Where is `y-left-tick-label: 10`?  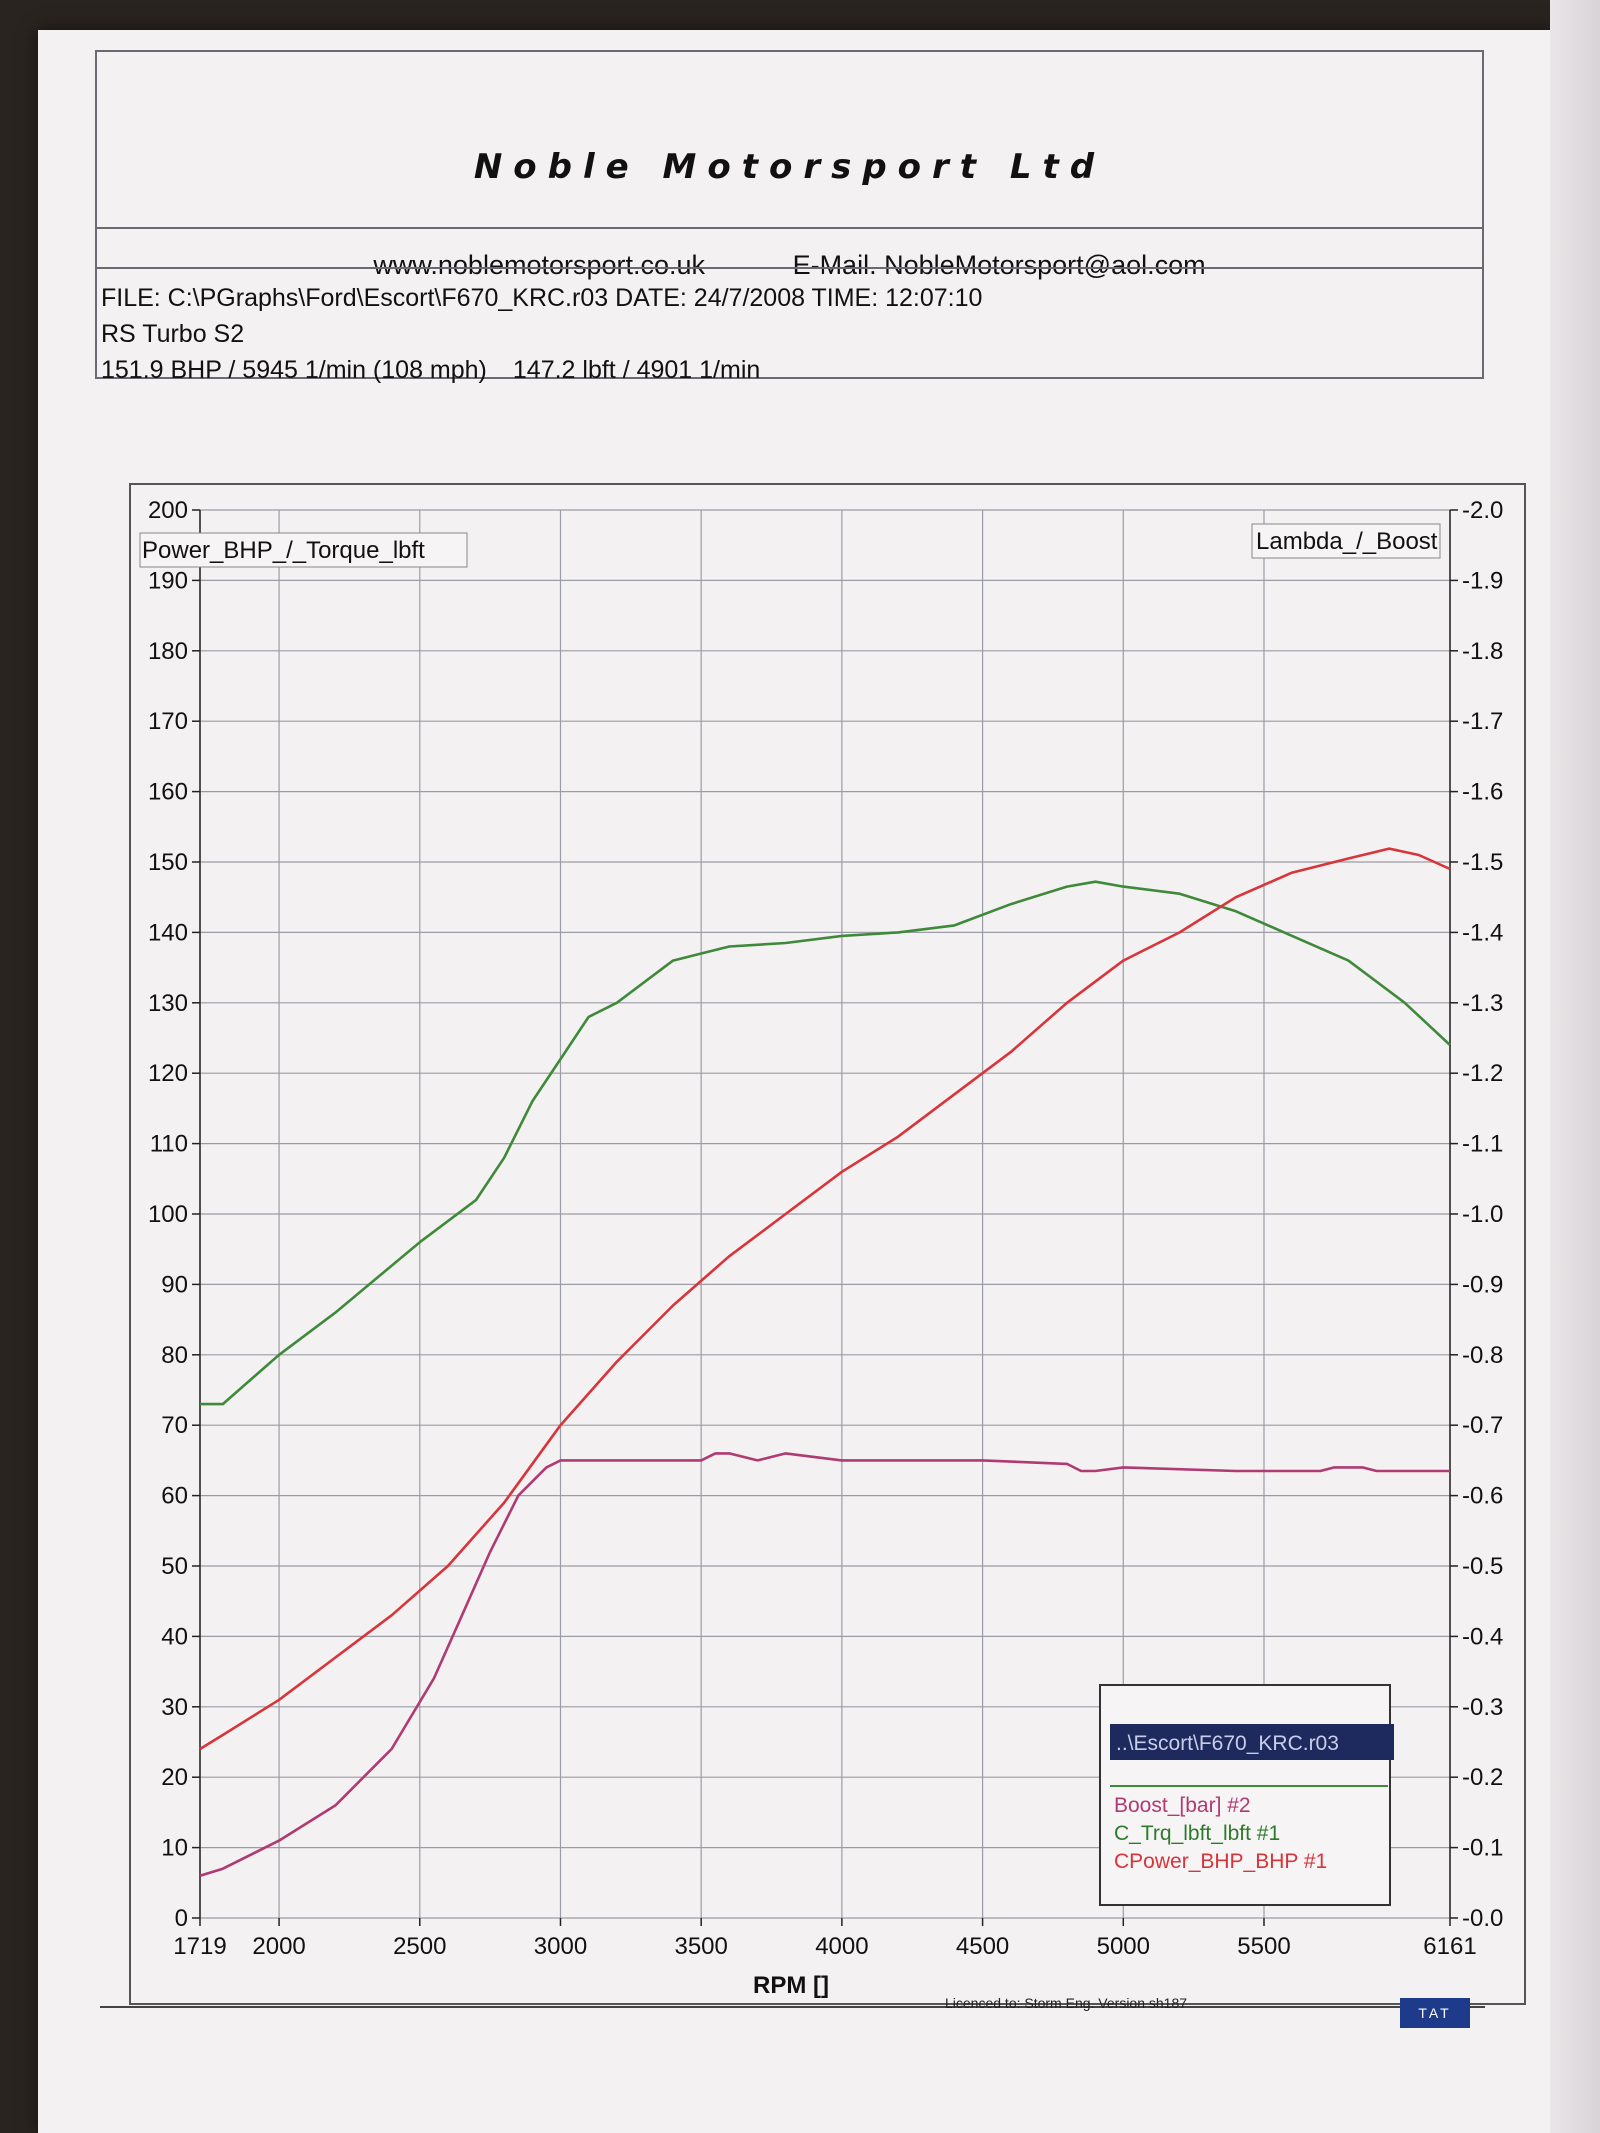
y-left-tick-label: 10 is located at coordinates (174, 1848).